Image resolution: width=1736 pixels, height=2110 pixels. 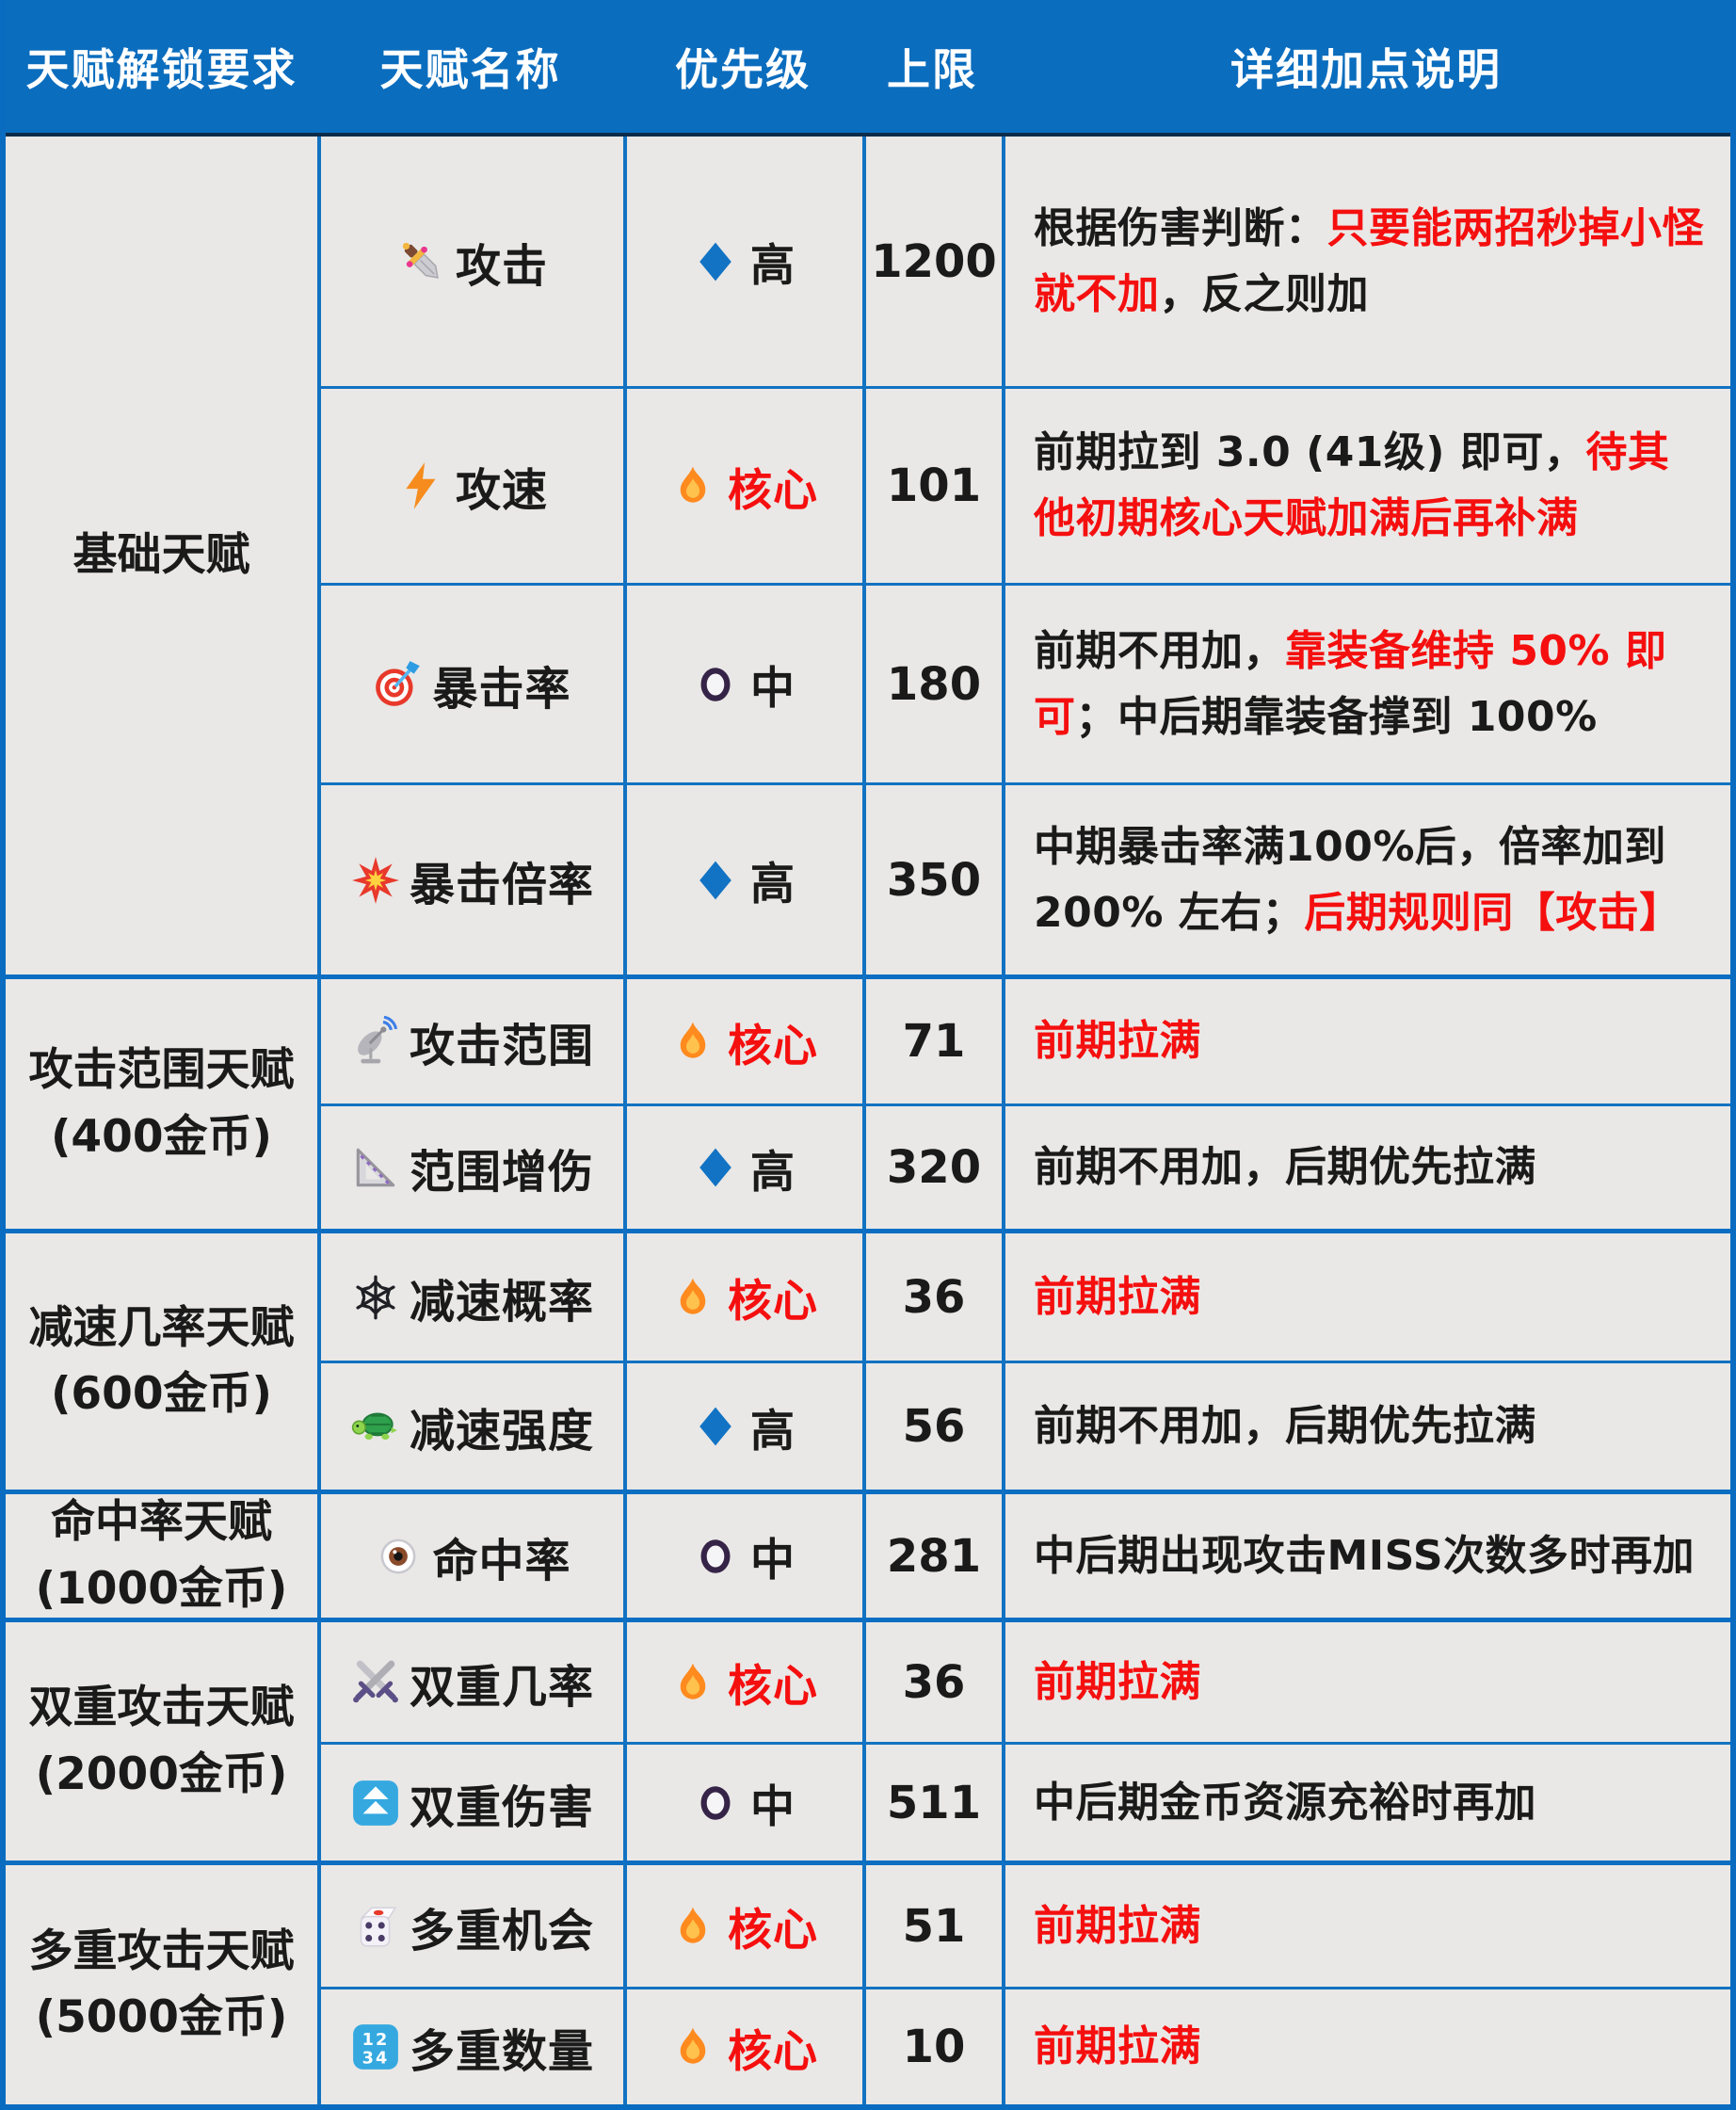 I want to click on talent-name-cell: 多重机会, so click(x=470, y=1923).